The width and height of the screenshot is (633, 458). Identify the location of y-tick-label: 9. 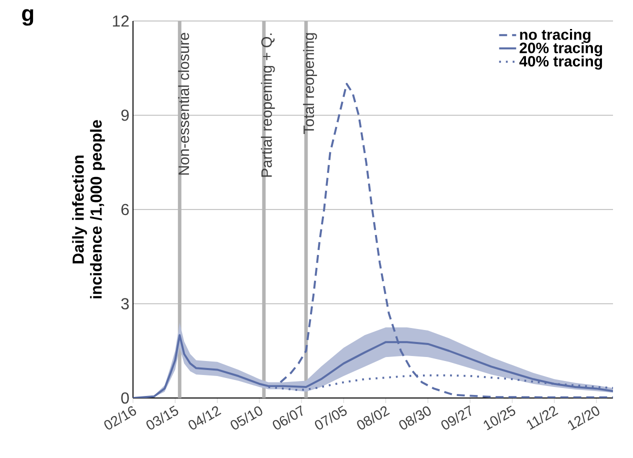
(125, 115).